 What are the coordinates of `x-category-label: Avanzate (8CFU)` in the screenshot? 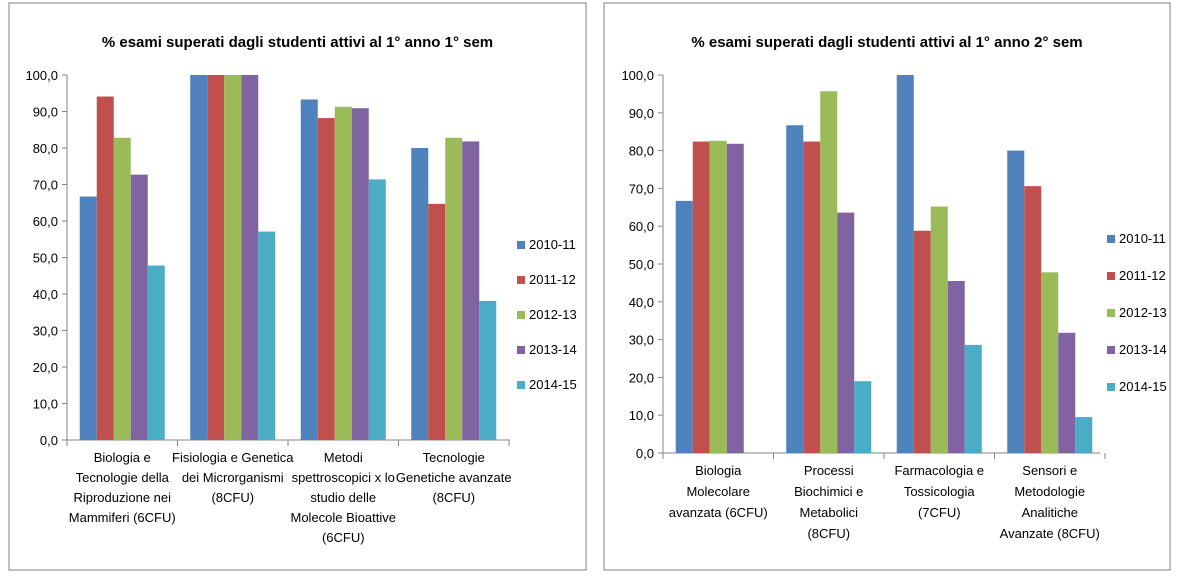 It's located at (1050, 533).